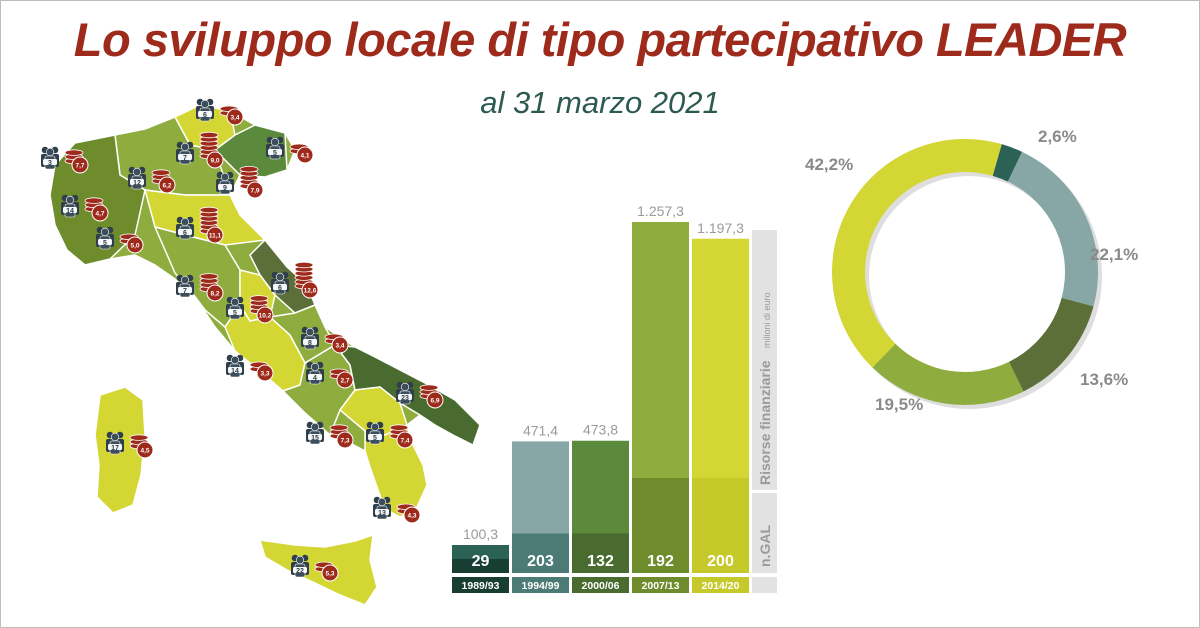  I want to click on map-region-marker: 5 4,1, so click(289, 150).